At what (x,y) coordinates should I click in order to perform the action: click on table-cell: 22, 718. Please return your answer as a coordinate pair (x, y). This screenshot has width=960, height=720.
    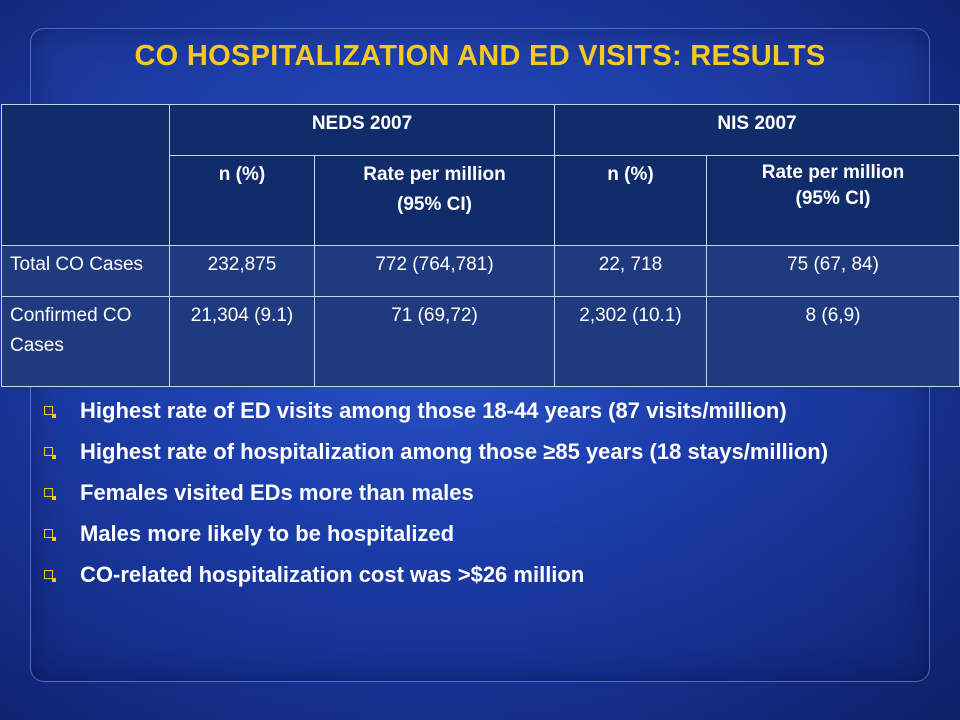
    Looking at the image, I should click on (630, 270).